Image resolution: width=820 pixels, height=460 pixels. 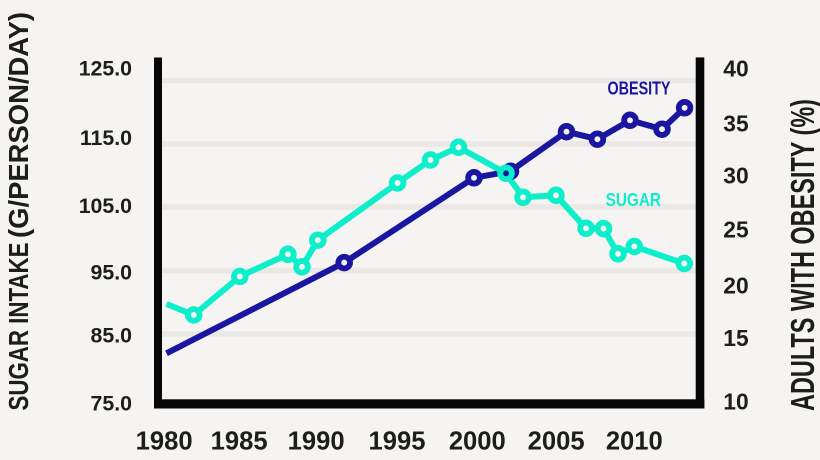 I want to click on svg-text: 15, so click(x=736, y=338).